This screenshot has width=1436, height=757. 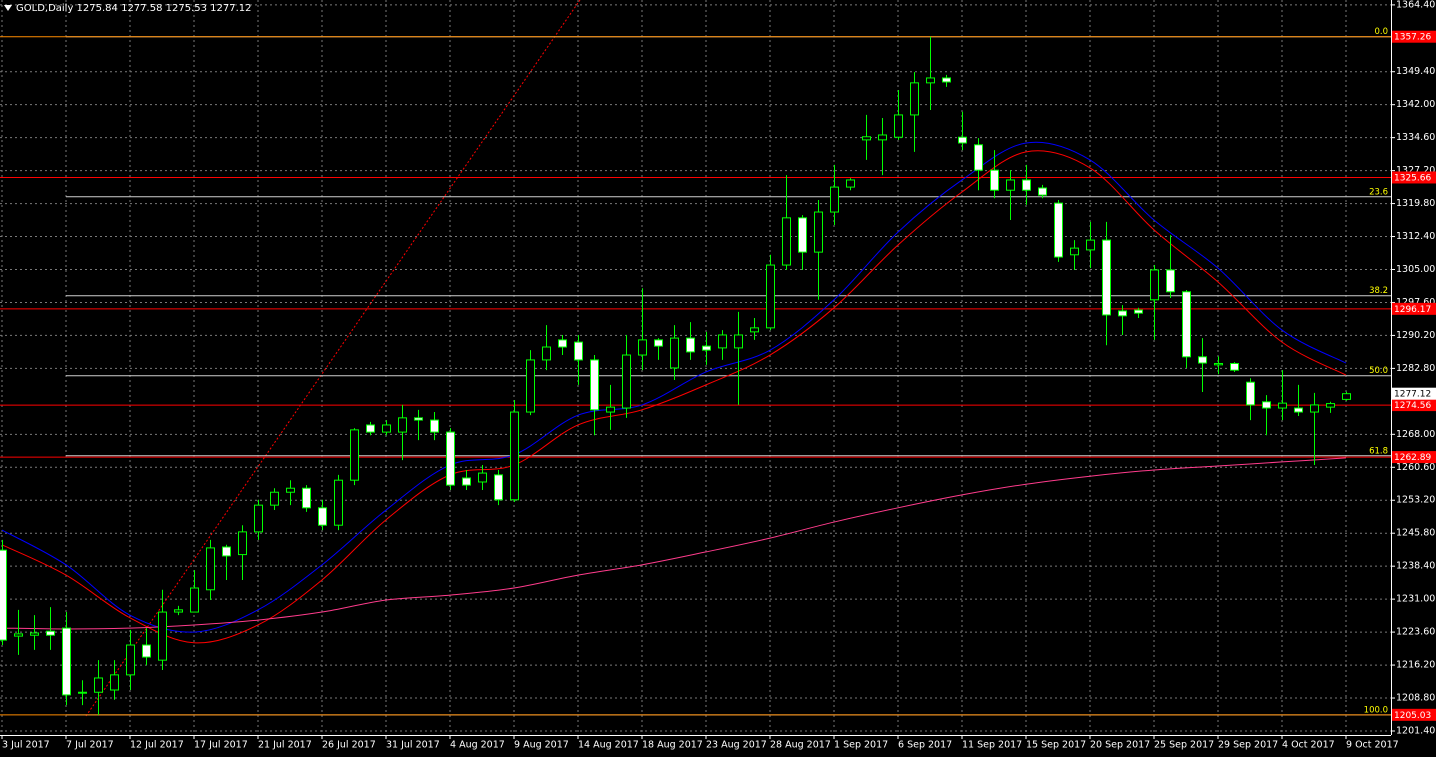 What do you see at coordinates (1415, 203) in the screenshot?
I see `y-tick-label: 1319.80` at bounding box center [1415, 203].